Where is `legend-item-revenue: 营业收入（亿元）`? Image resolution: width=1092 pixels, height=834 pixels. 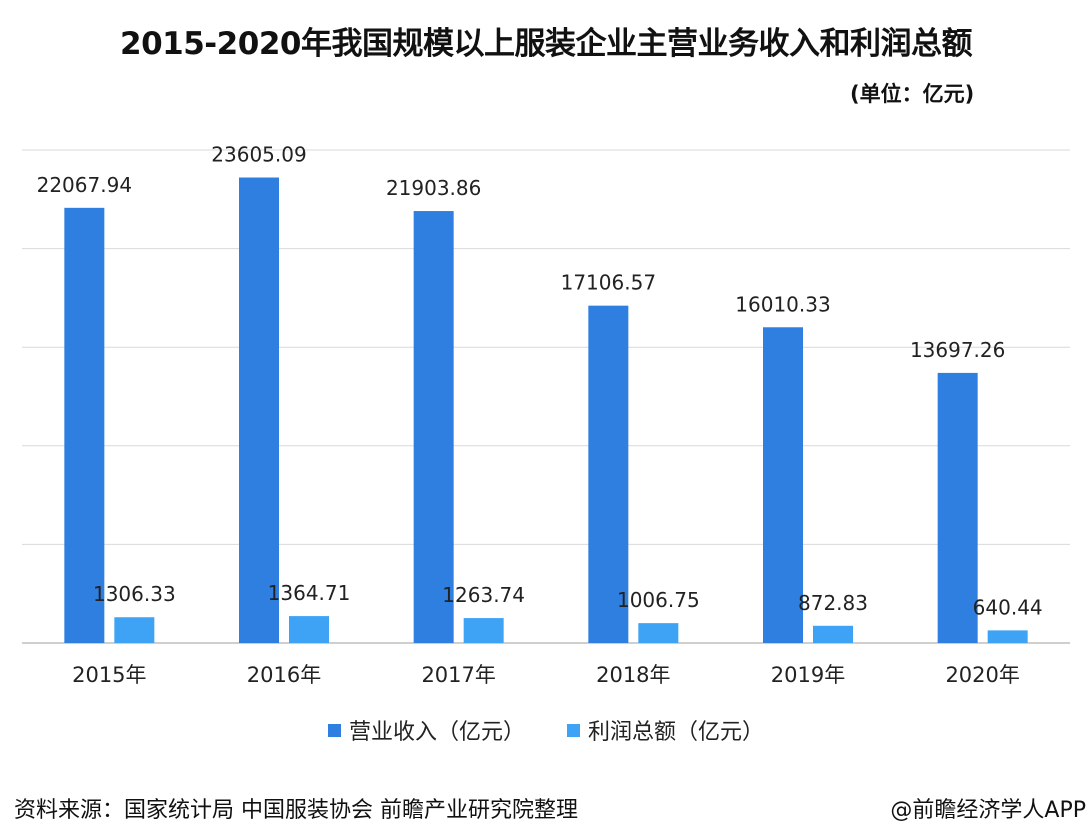
legend-item-revenue: 营业收入（亿元） is located at coordinates (426, 730).